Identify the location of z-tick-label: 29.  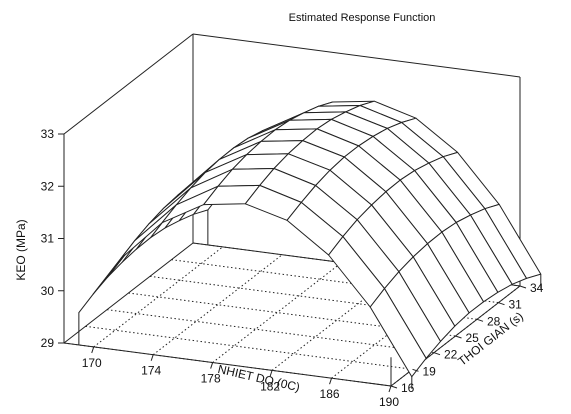
(48, 343).